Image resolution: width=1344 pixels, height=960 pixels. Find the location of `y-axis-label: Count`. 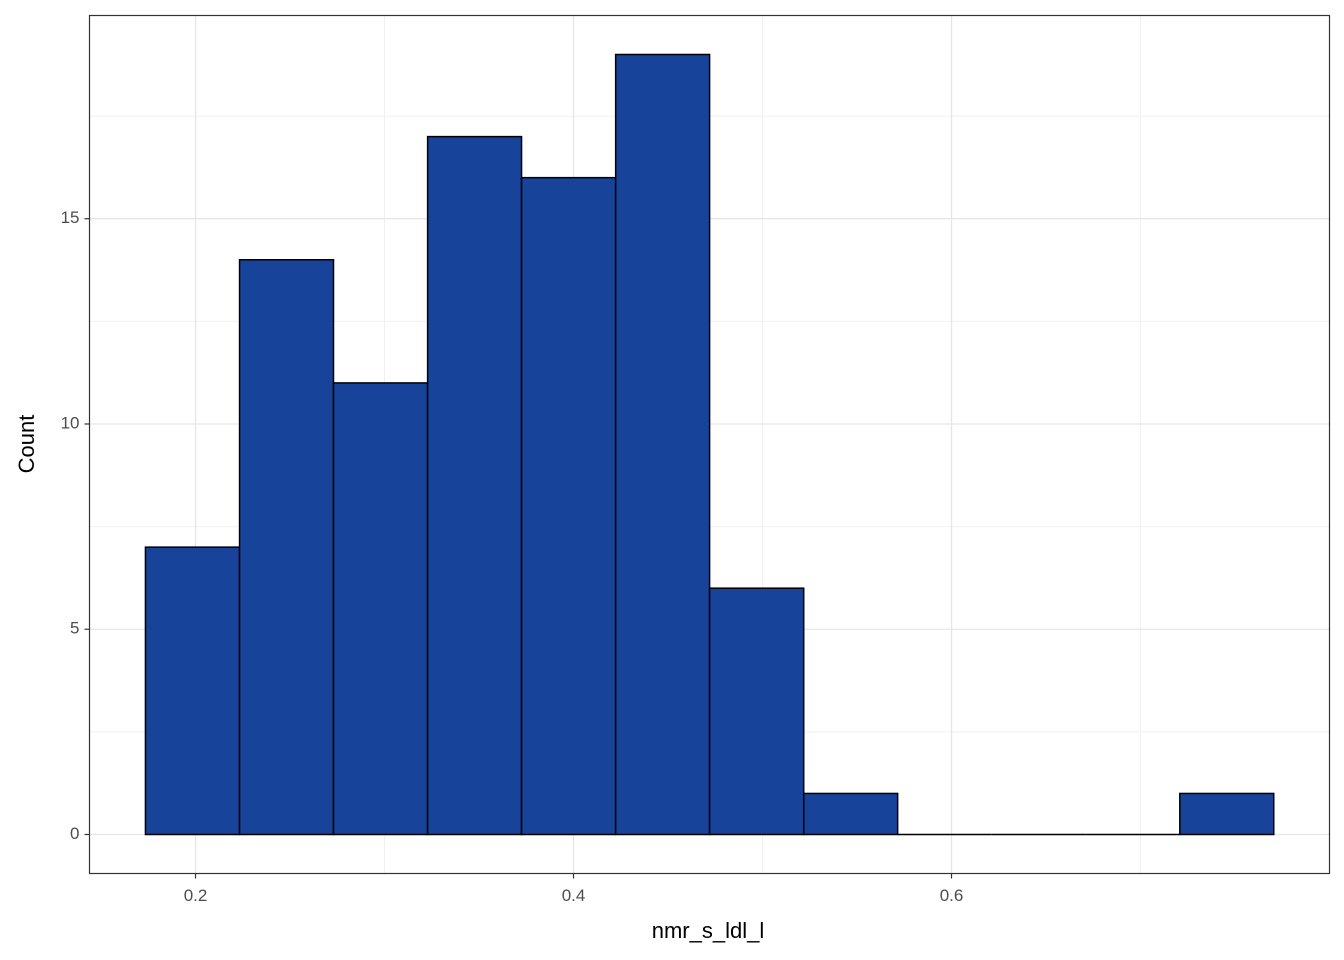

y-axis-label: Count is located at coordinates (26, 444).